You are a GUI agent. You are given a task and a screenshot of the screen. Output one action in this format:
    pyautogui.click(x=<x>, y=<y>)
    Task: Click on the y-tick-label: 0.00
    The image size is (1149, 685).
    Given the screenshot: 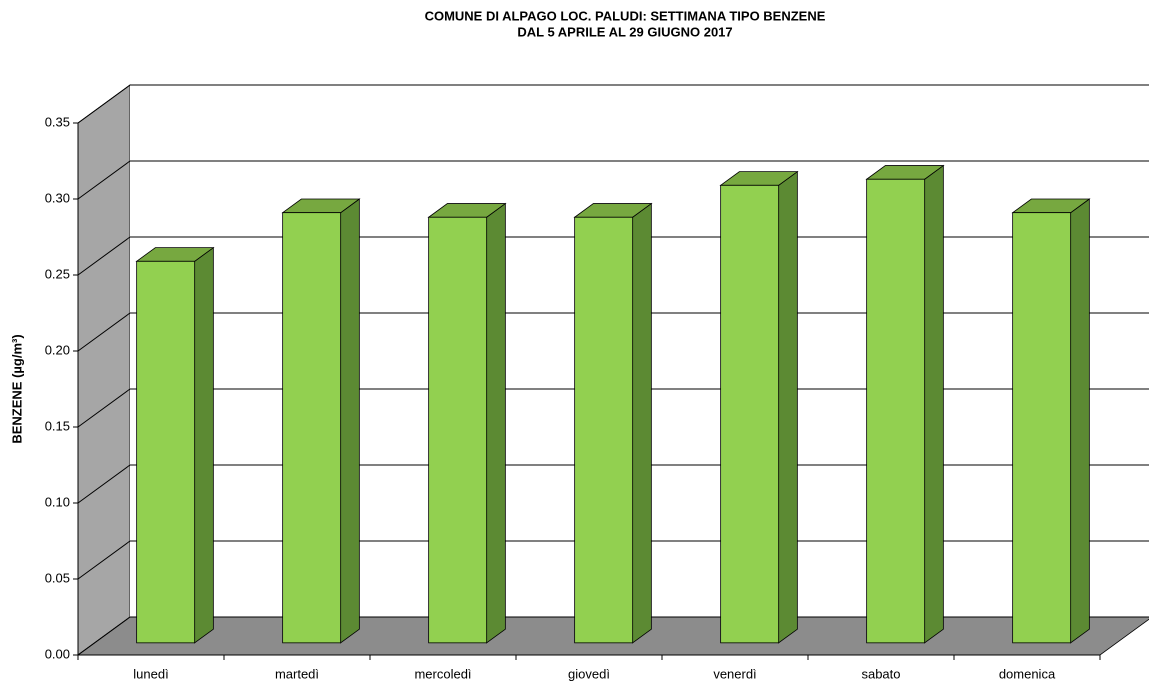 What is the action you would take?
    pyautogui.click(x=57, y=653)
    